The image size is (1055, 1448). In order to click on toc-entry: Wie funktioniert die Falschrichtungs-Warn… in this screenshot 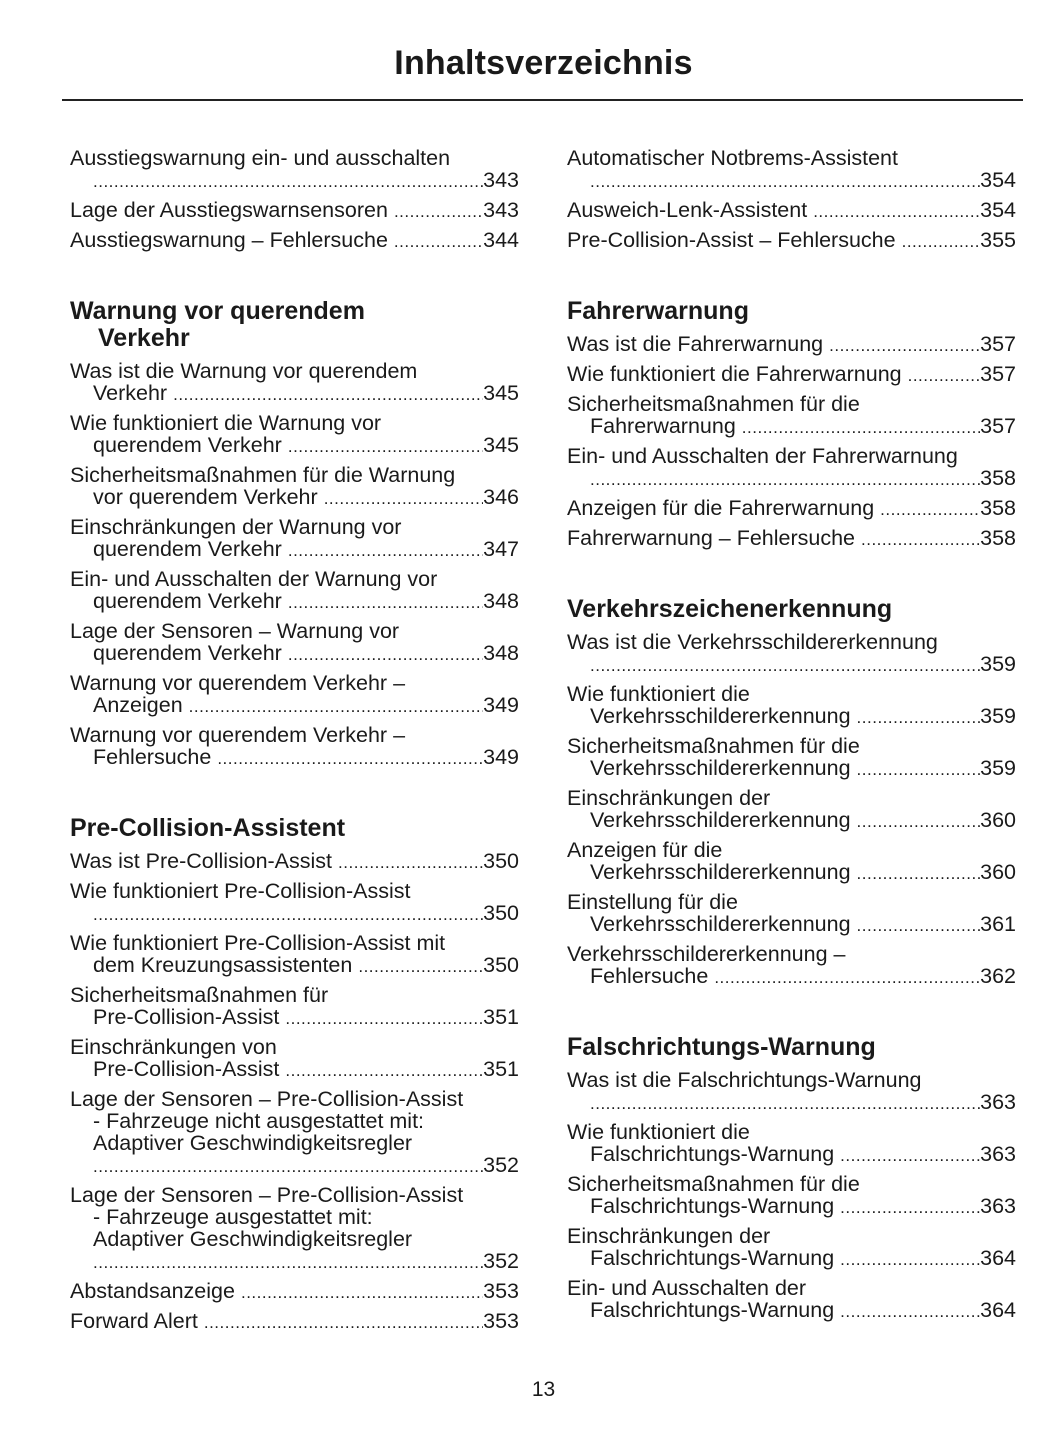, I will do `click(791, 1143)`.